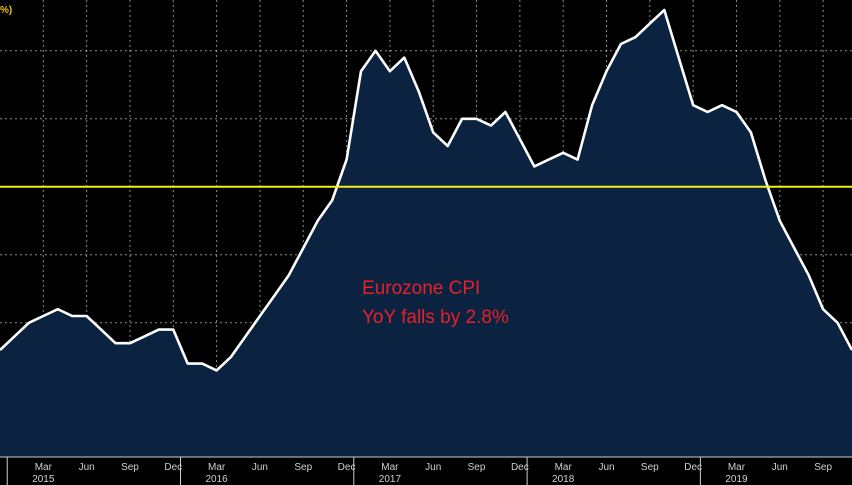  I want to click on x-year-label: 2016, so click(216, 479).